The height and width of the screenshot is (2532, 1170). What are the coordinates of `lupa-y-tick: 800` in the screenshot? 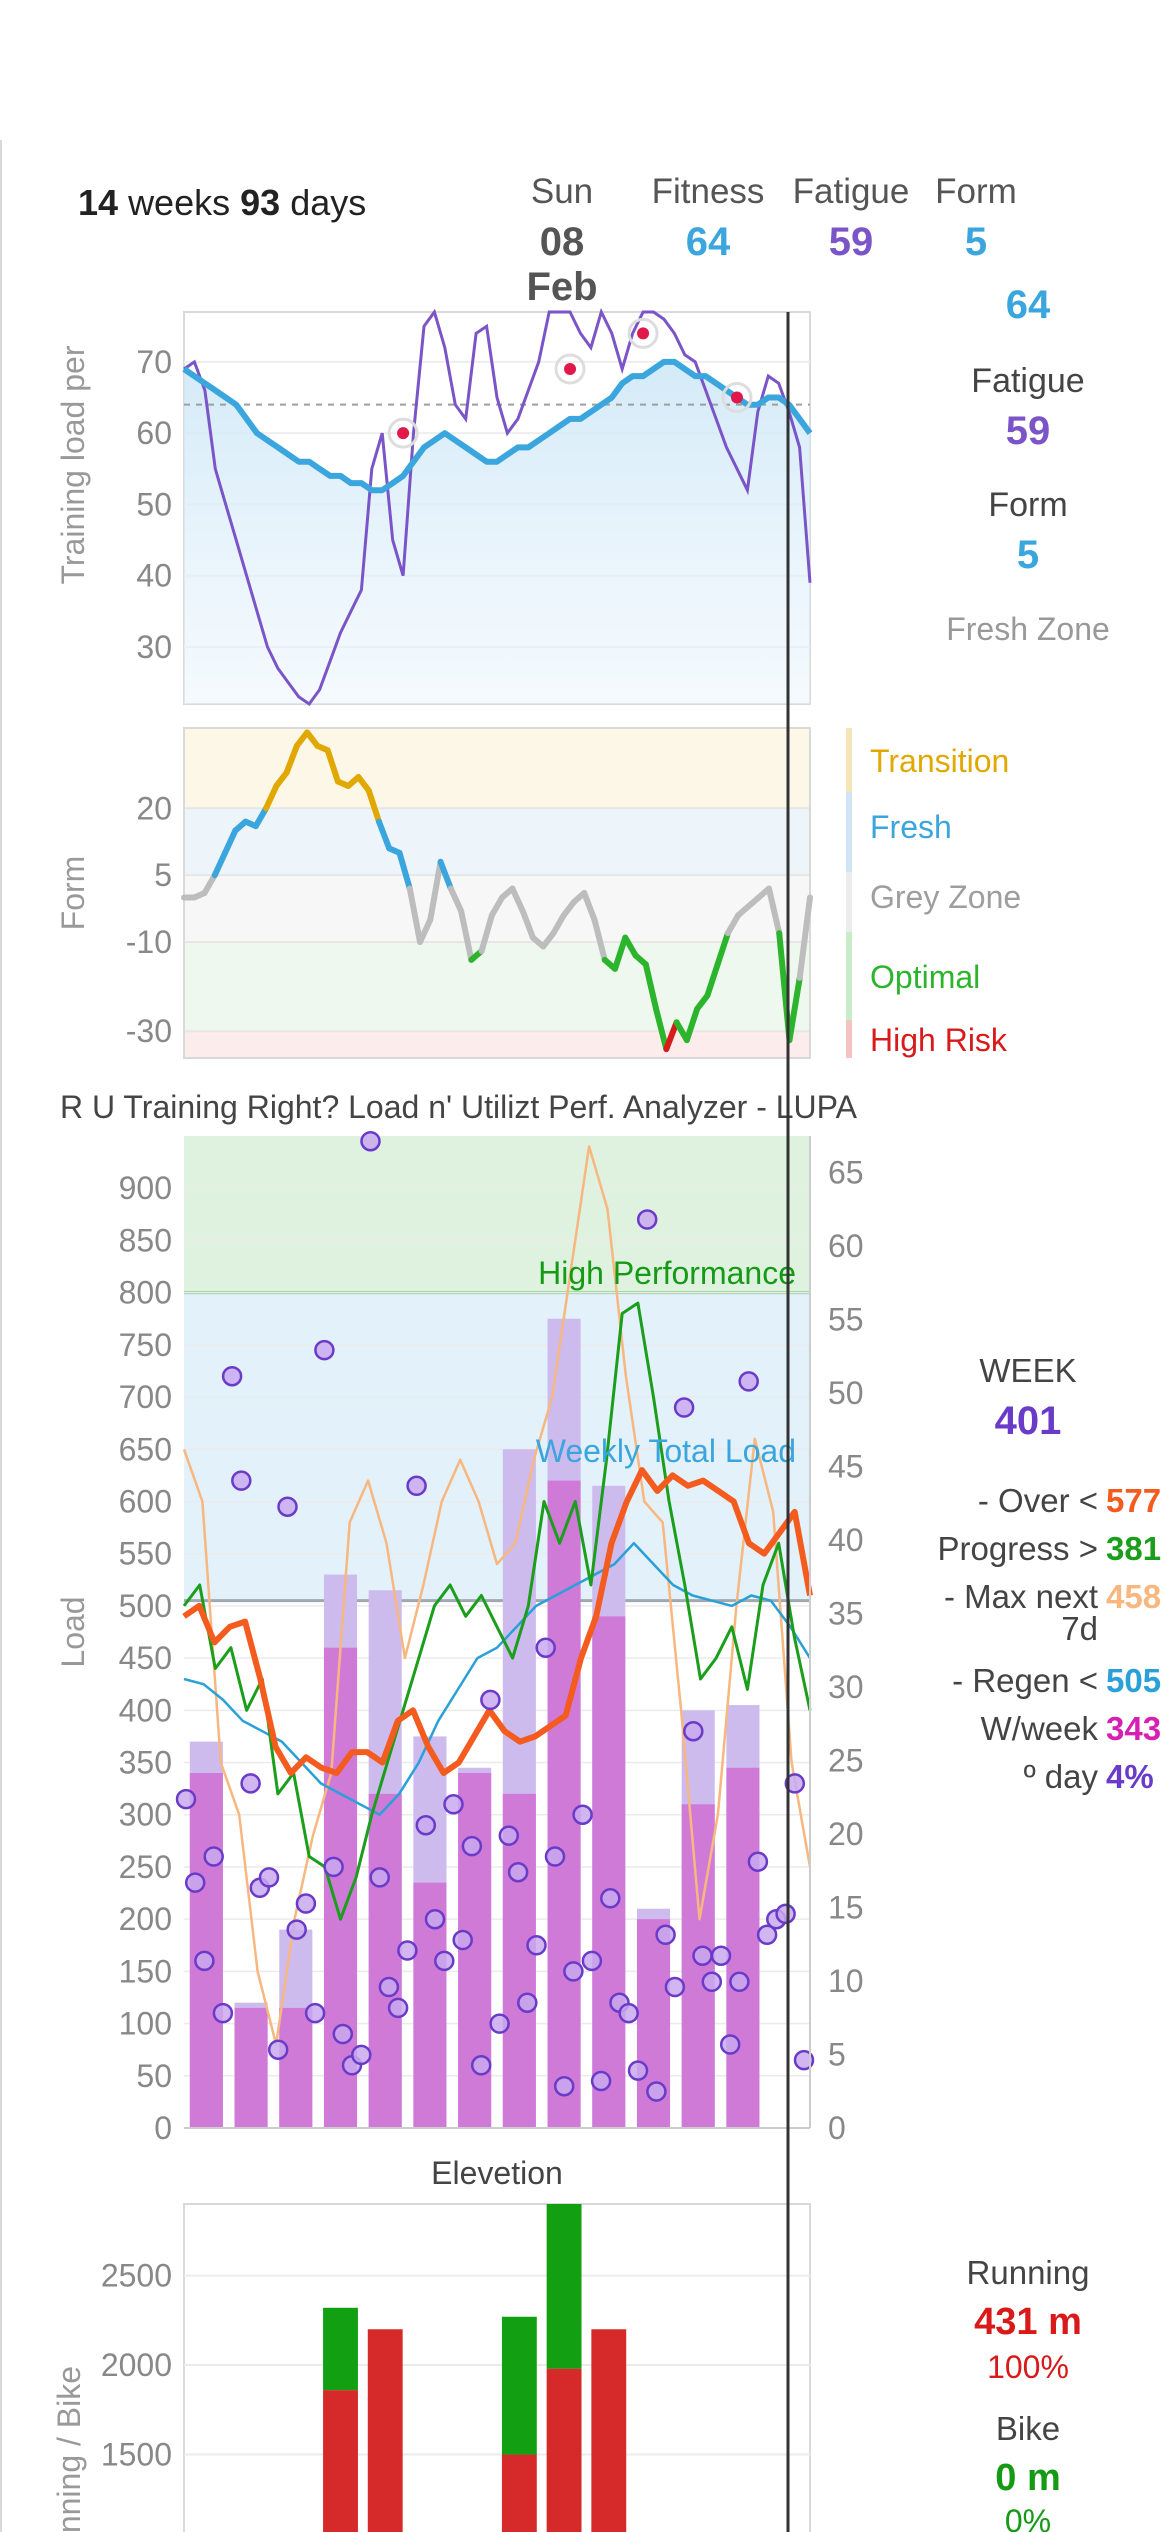 It's located at (145, 1293).